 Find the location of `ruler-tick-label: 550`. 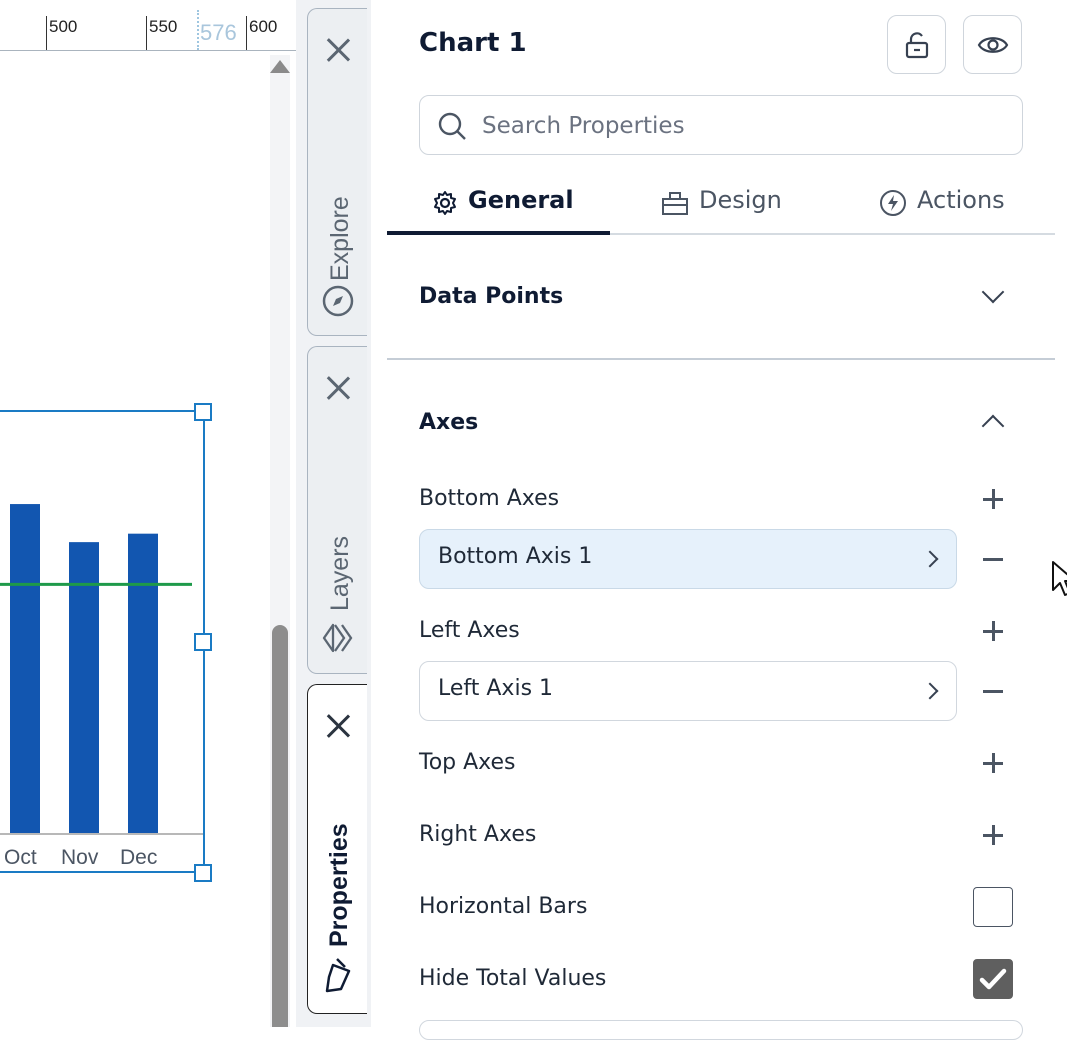

ruler-tick-label: 550 is located at coordinates (163, 26).